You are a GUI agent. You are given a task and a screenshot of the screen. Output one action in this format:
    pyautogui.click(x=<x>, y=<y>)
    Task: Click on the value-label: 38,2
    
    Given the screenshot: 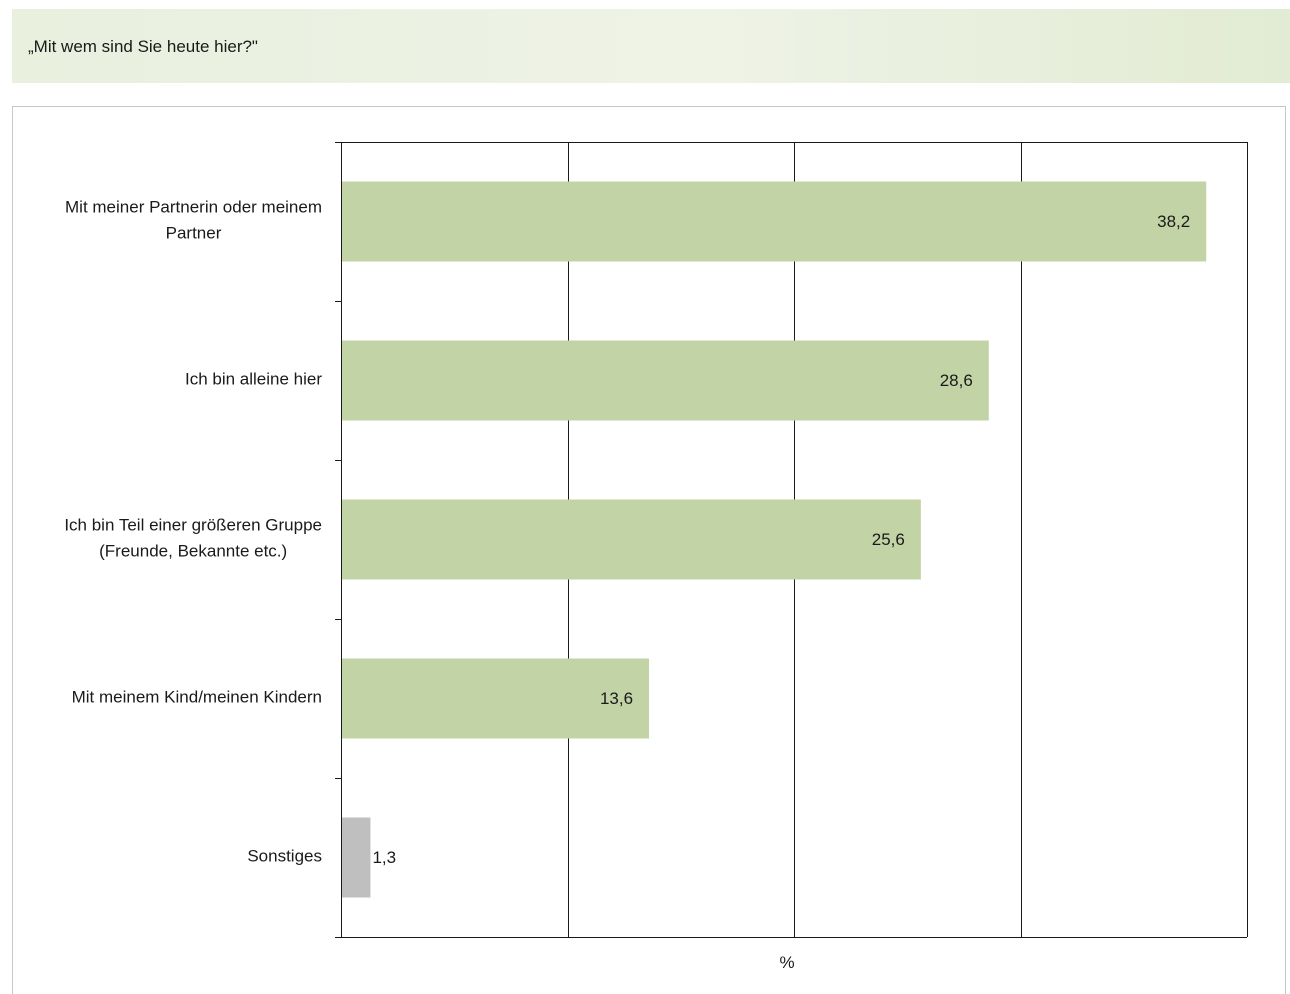 What is the action you would take?
    pyautogui.click(x=1173, y=221)
    